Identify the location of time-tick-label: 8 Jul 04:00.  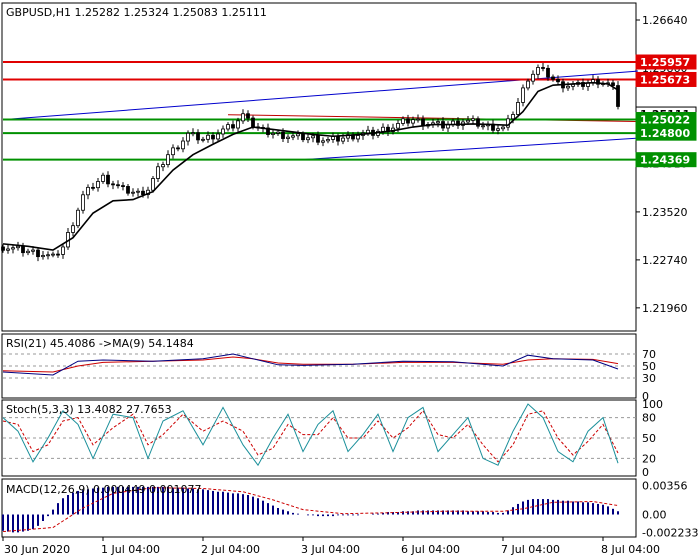
(630, 549).